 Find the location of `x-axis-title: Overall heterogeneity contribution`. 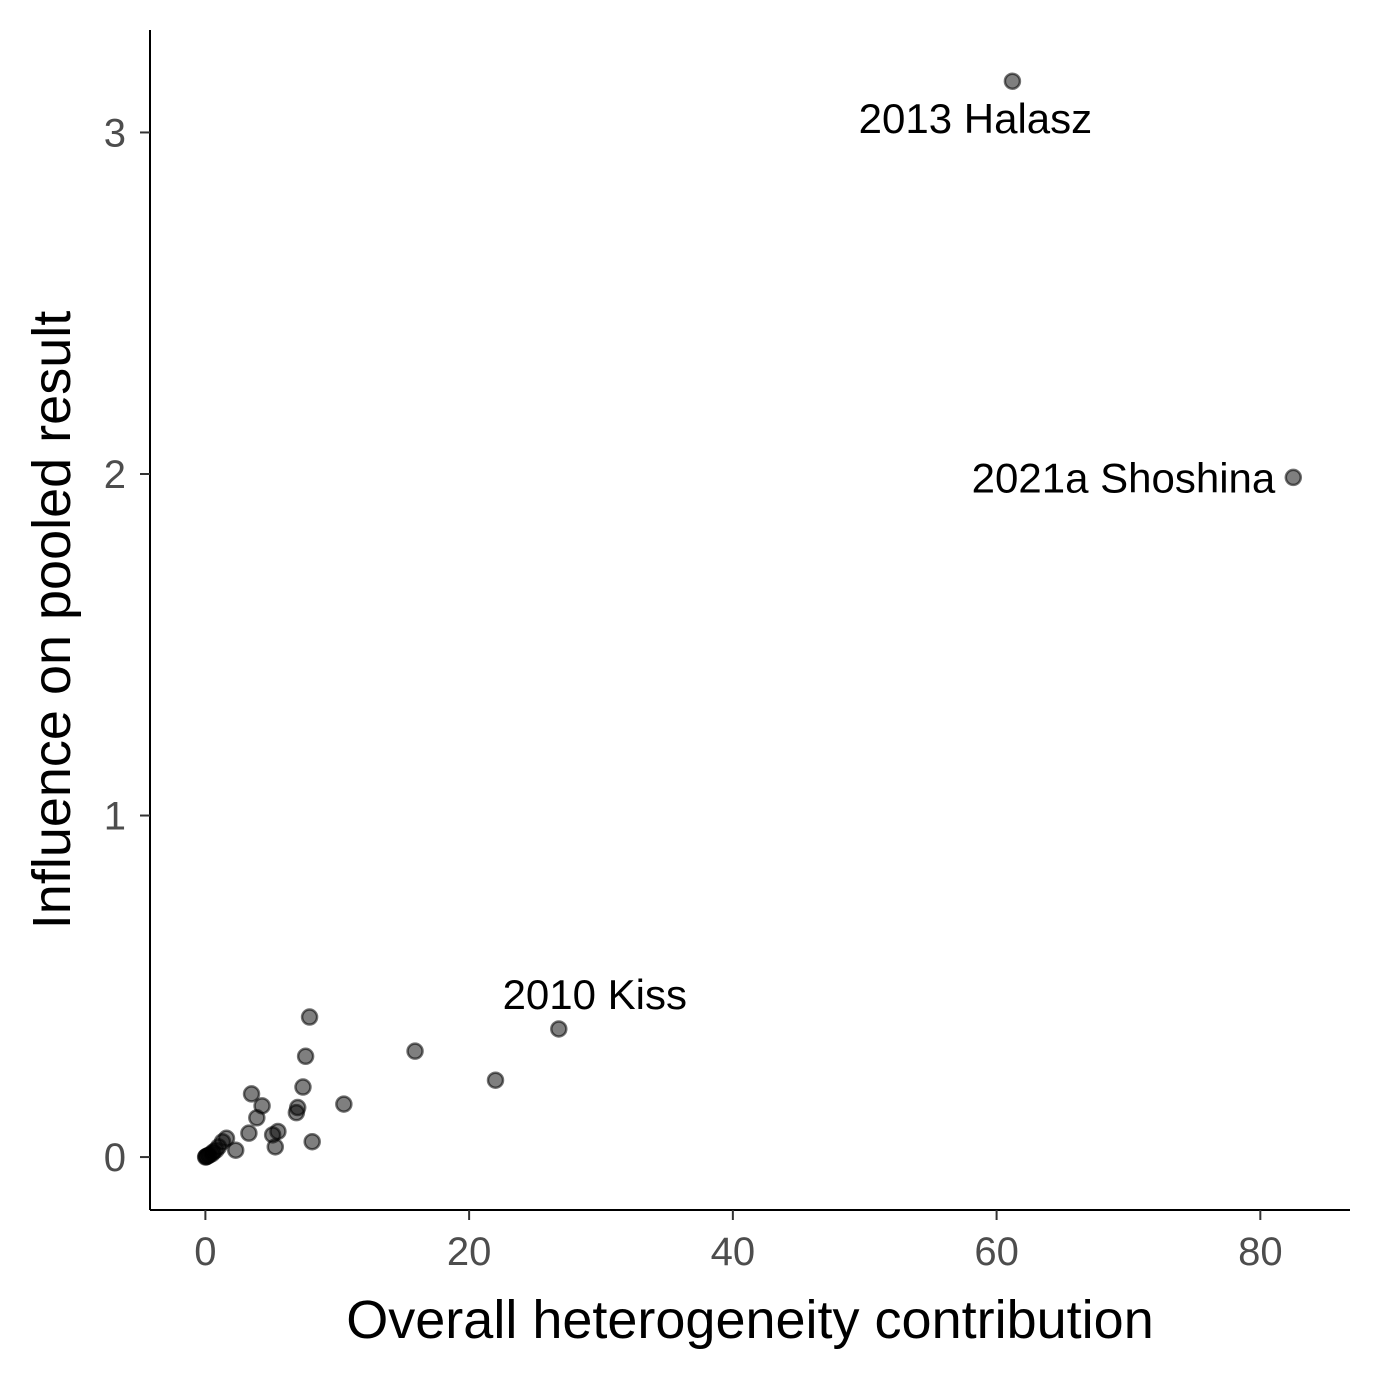

x-axis-title: Overall heterogeneity contribution is located at coordinates (749, 1320).